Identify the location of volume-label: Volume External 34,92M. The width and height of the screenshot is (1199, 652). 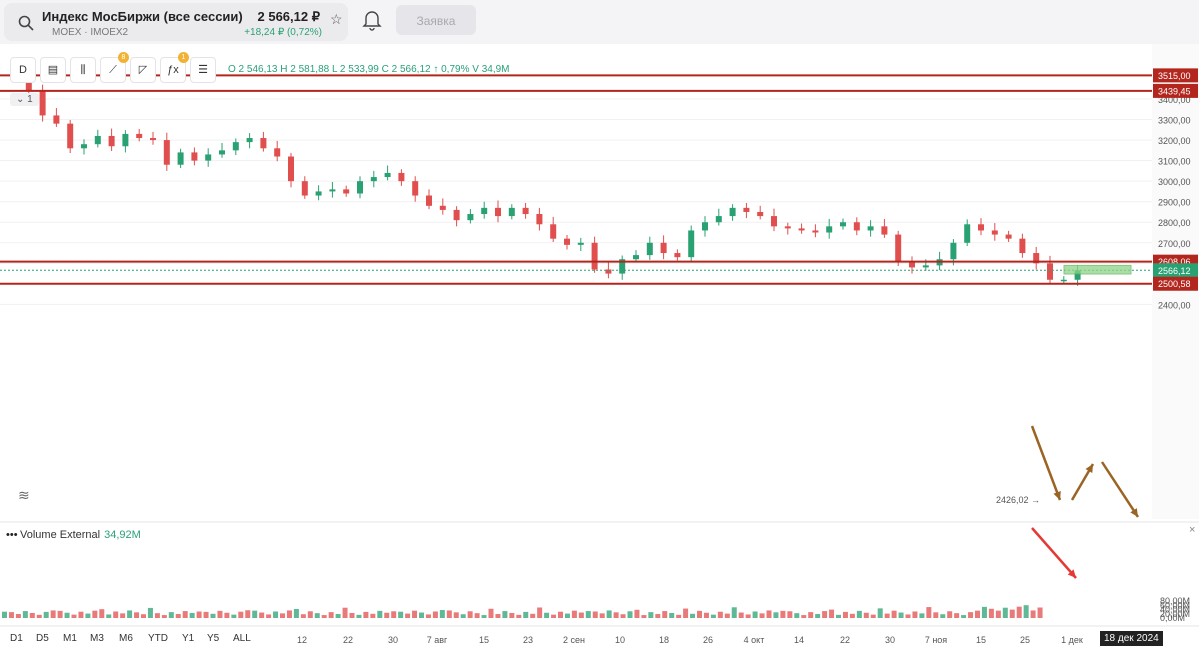
(80, 535).